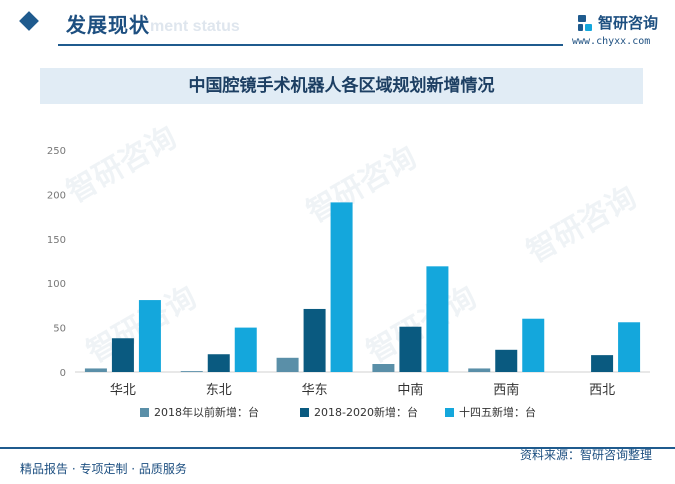 The image size is (675, 484). Describe the element at coordinates (123, 390) in the screenshot. I see `category-label: 华北` at that location.